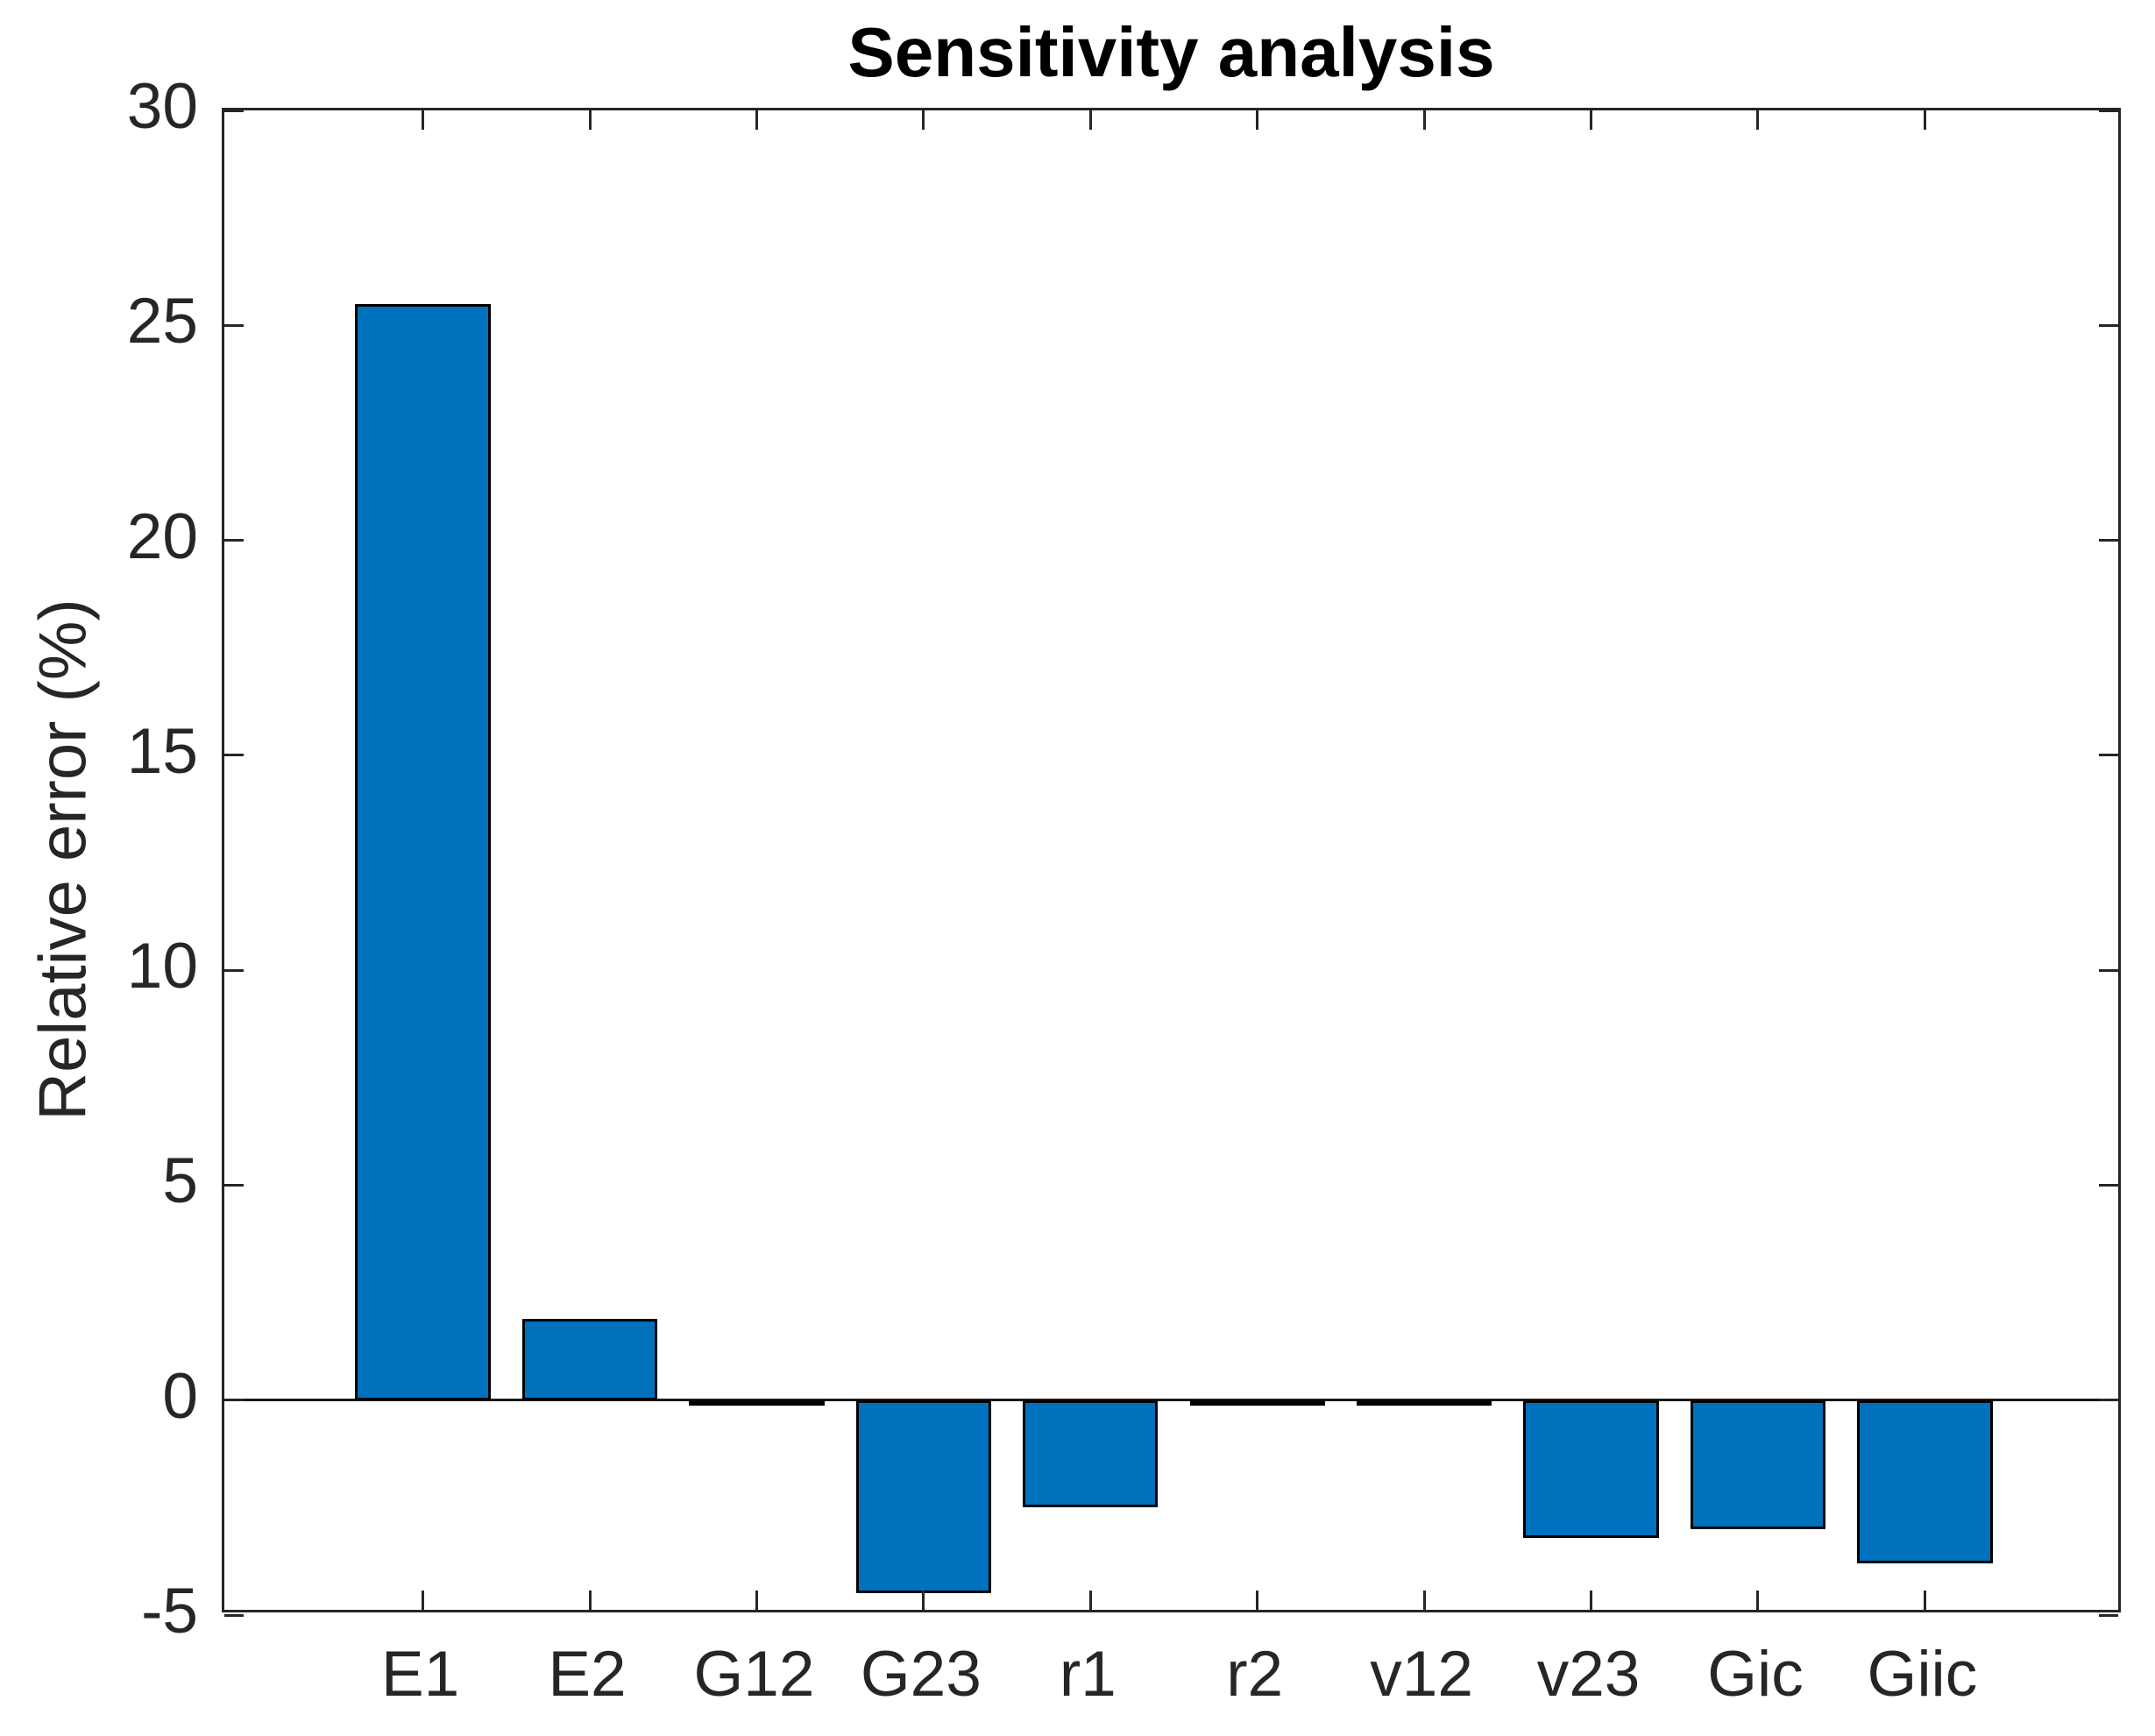 This screenshot has height=1736, width=2155. Describe the element at coordinates (1588, 1674) in the screenshot. I see `x-tick-label: v23` at that location.